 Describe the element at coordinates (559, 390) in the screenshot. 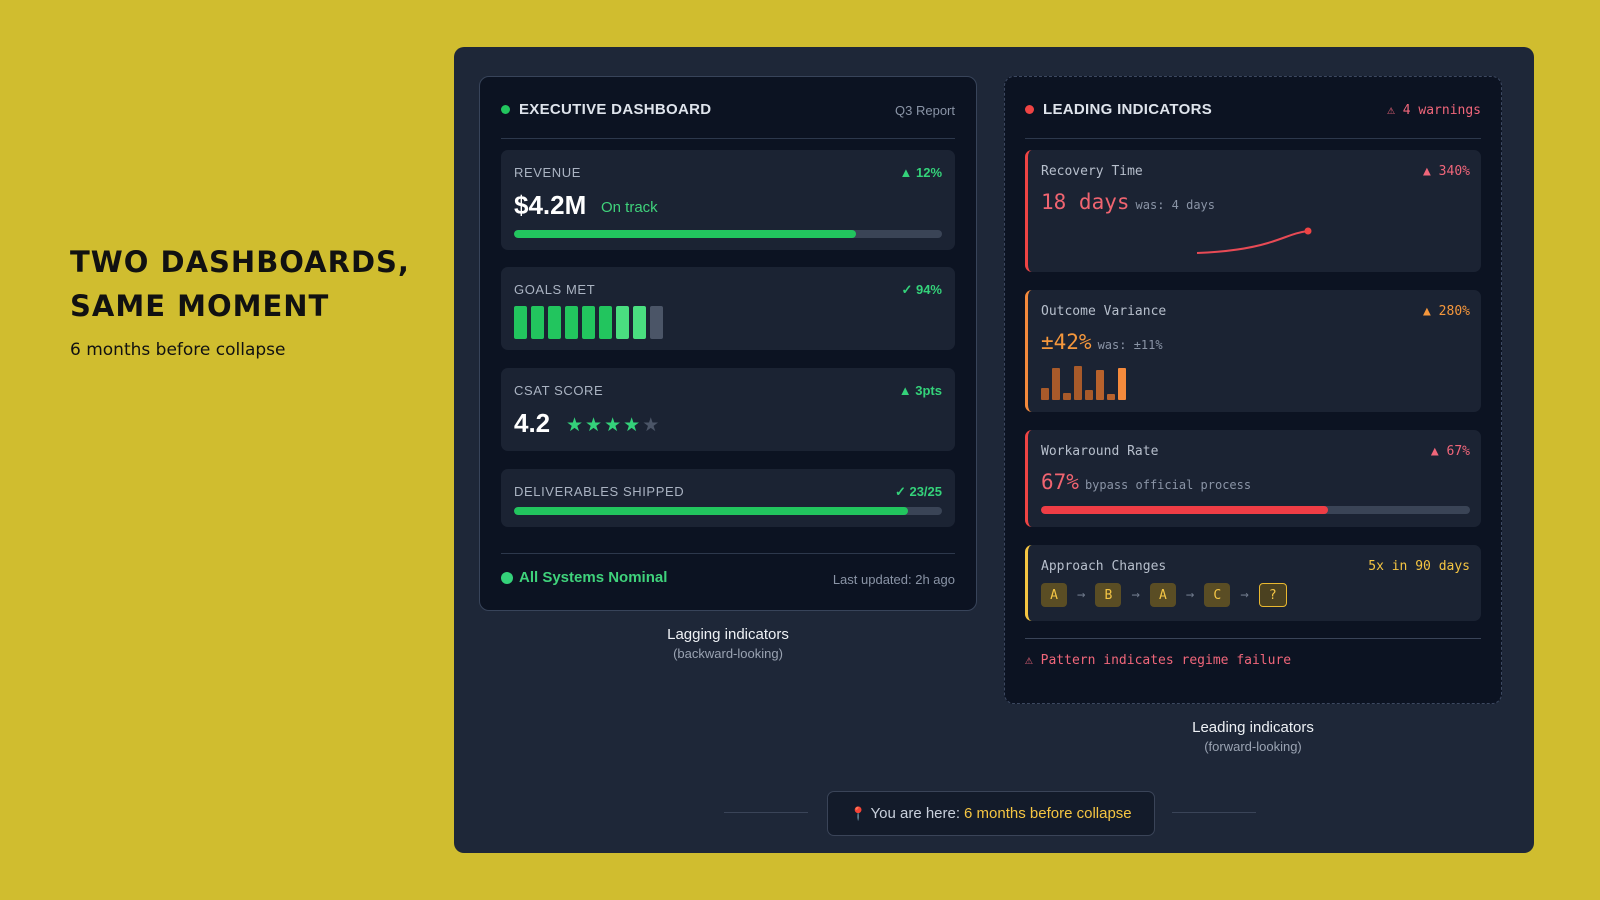

I see `csat-label: CSAT SCORE` at that location.